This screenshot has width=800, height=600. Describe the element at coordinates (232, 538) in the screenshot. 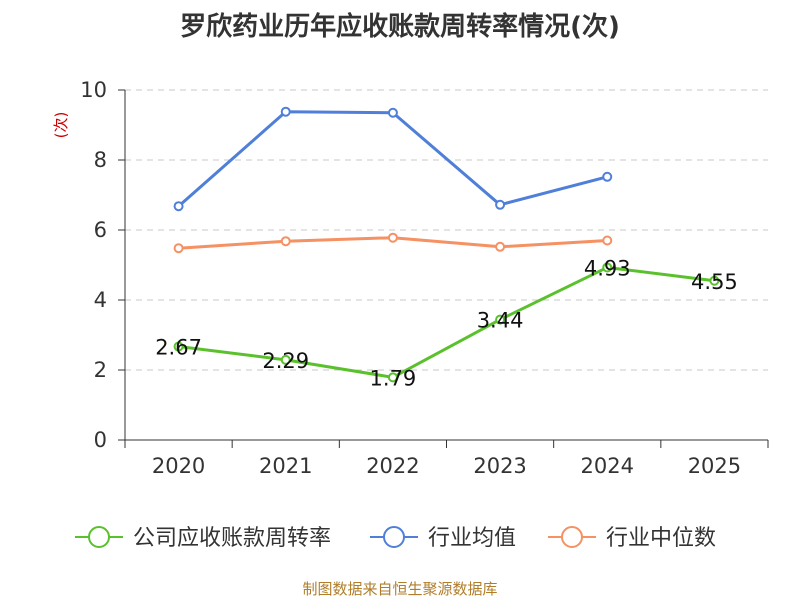

I see `legend-label-0: 公司应收账款周转率` at that location.